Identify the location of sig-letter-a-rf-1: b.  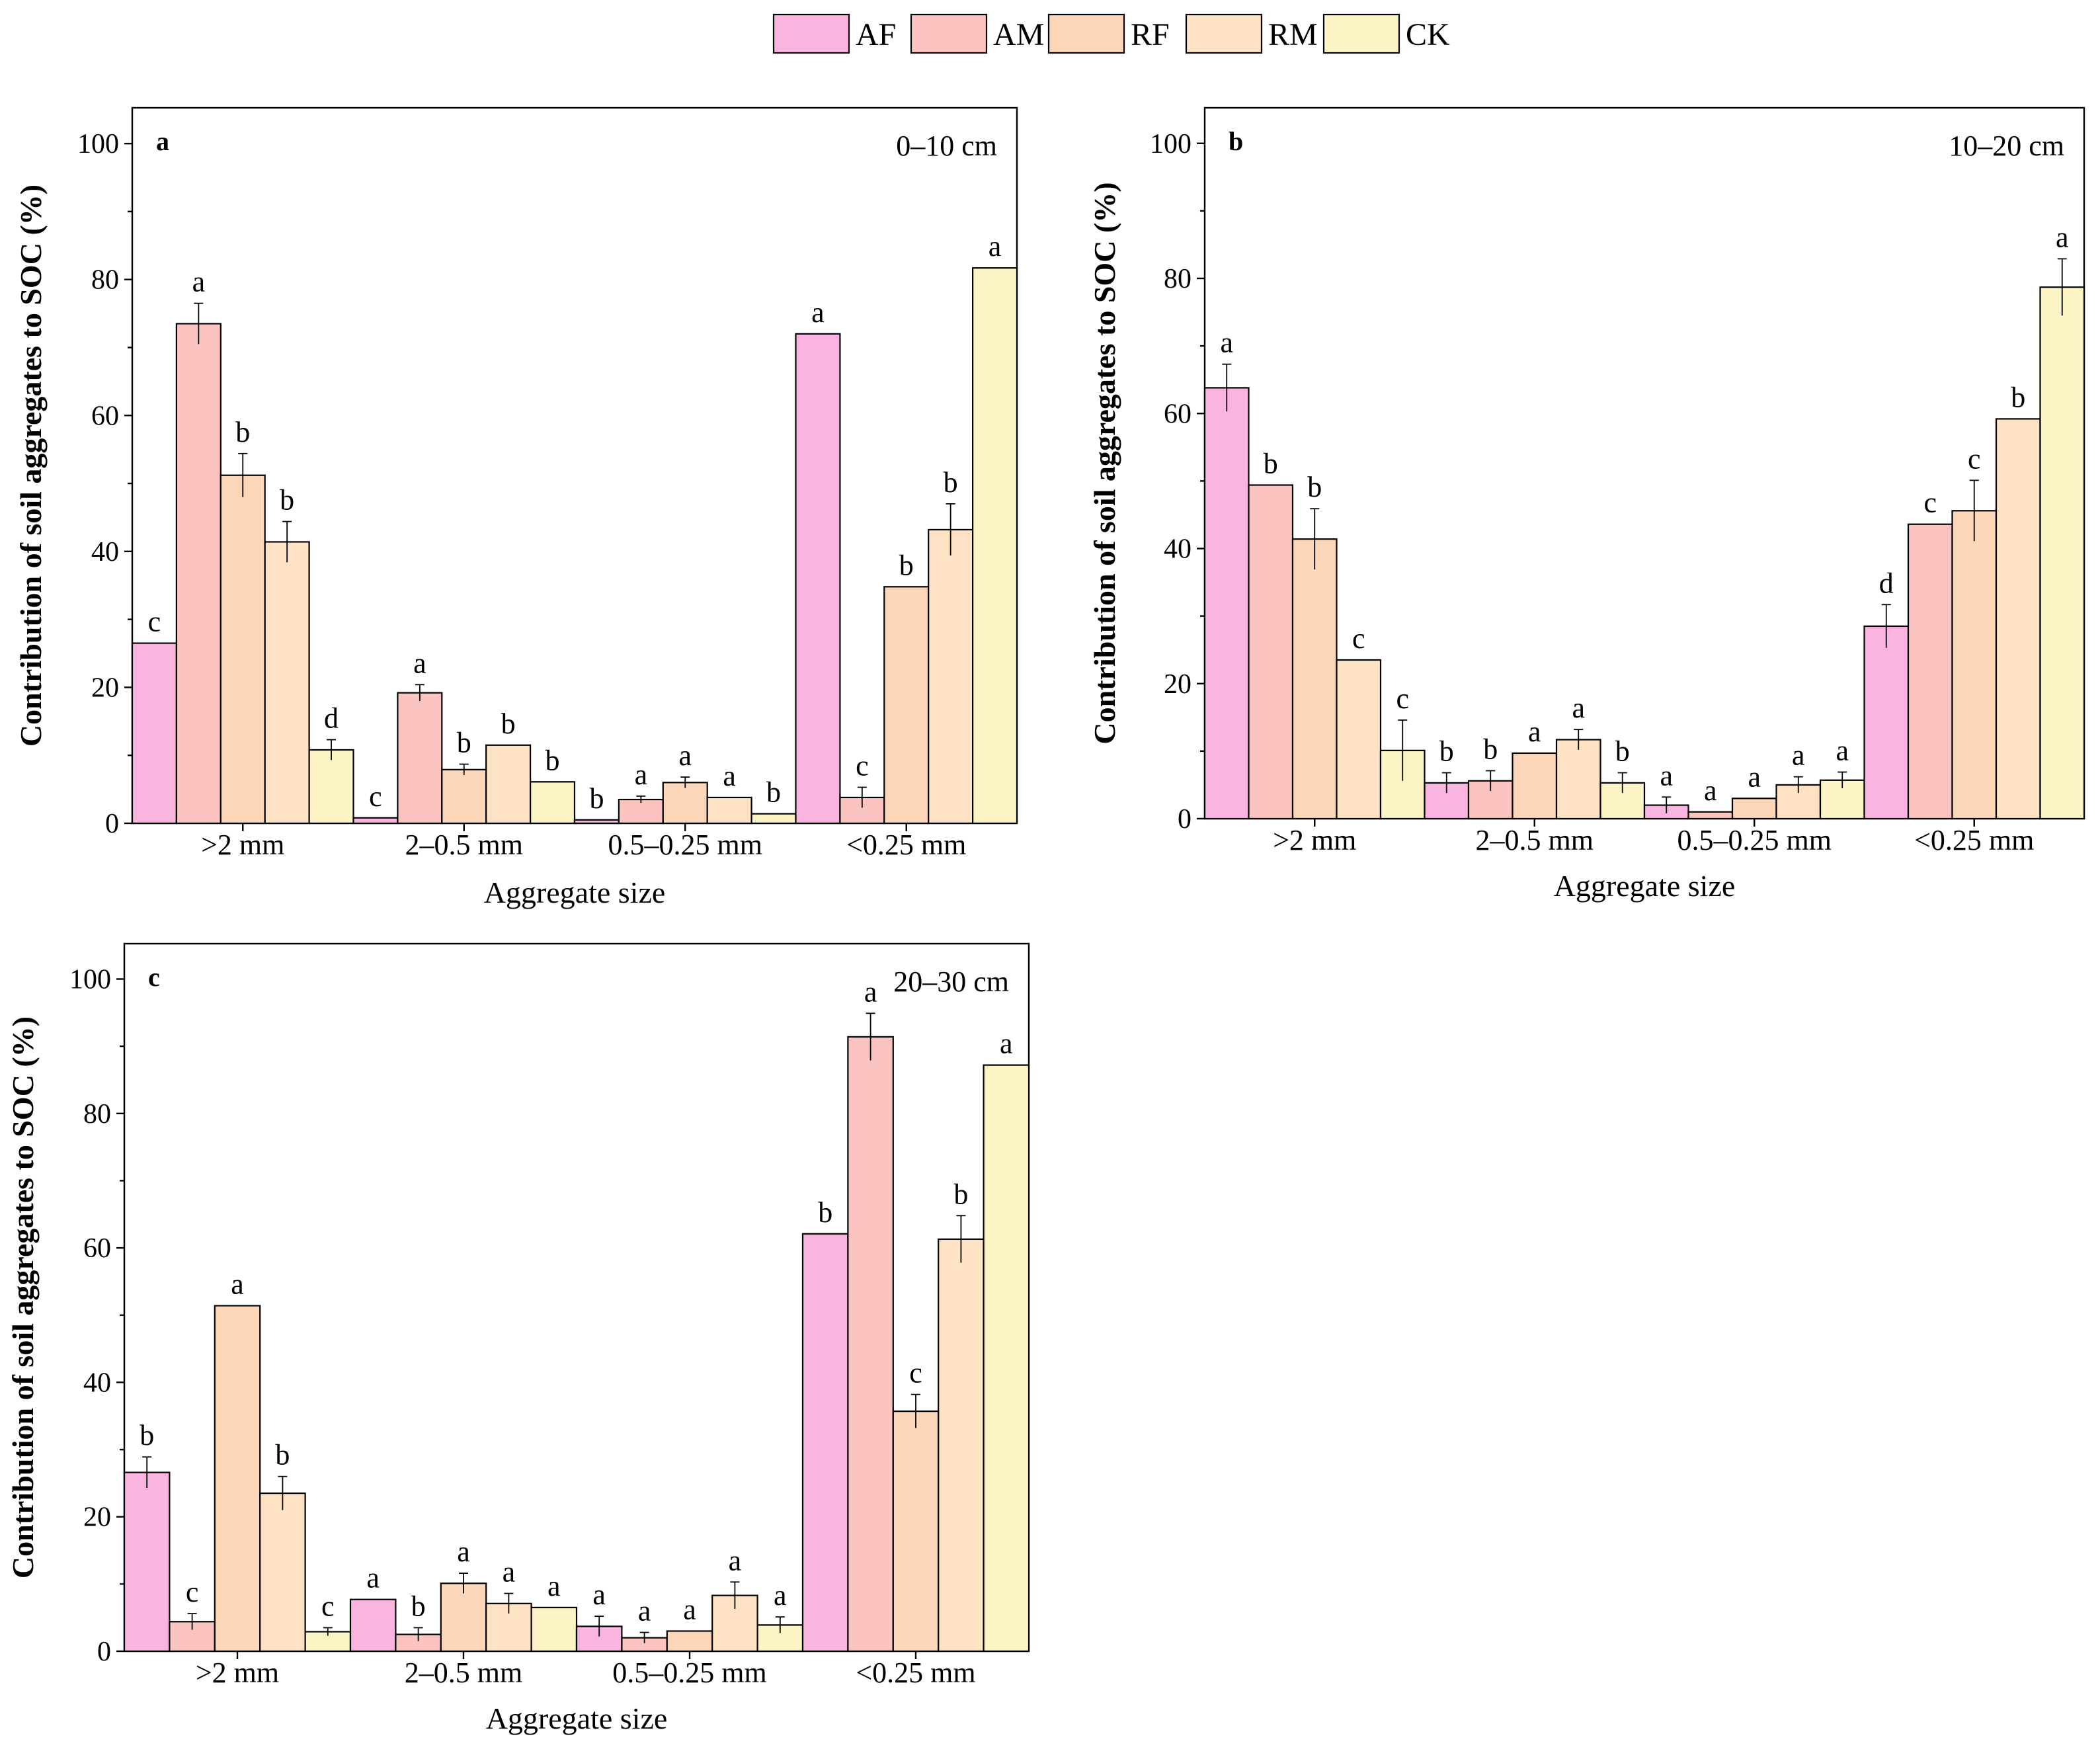
(464, 743).